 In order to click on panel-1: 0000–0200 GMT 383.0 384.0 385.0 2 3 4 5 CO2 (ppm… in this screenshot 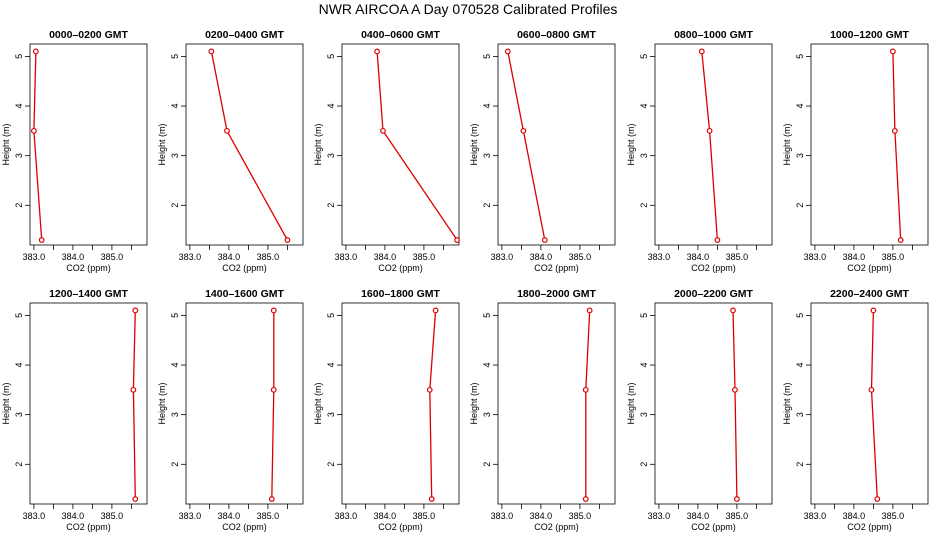, I will do `click(74, 151)`.